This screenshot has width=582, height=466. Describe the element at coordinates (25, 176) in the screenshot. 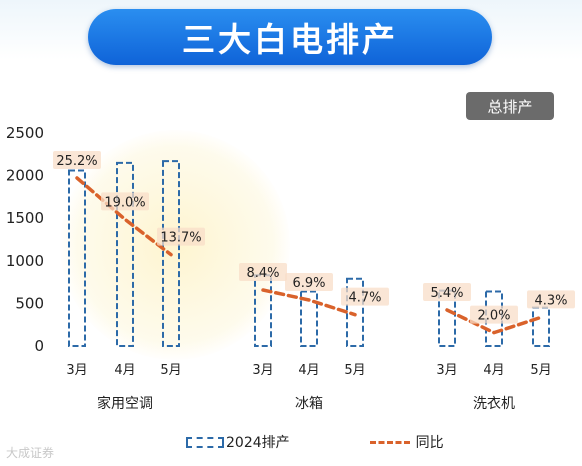

I see `y-tick-label: 2000` at that location.